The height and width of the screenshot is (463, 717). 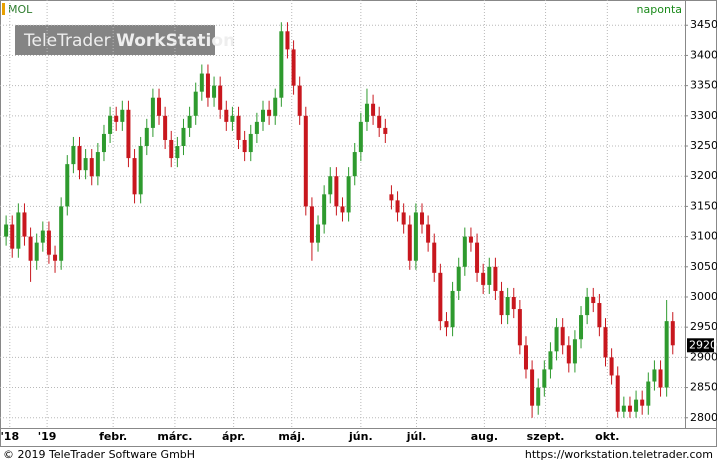 I want to click on x-tick-label: ápr., so click(x=233, y=436).